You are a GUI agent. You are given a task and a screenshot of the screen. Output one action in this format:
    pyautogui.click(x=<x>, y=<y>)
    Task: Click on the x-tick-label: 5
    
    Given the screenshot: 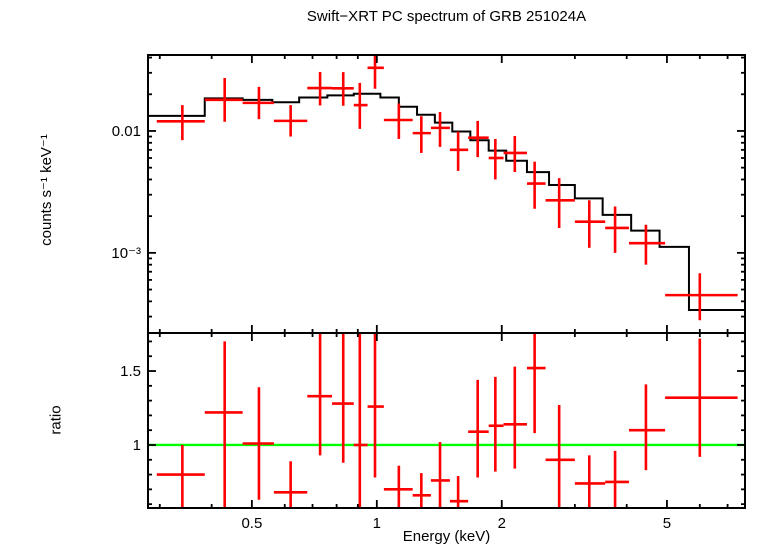 What is the action you would take?
    pyautogui.click(x=667, y=523)
    